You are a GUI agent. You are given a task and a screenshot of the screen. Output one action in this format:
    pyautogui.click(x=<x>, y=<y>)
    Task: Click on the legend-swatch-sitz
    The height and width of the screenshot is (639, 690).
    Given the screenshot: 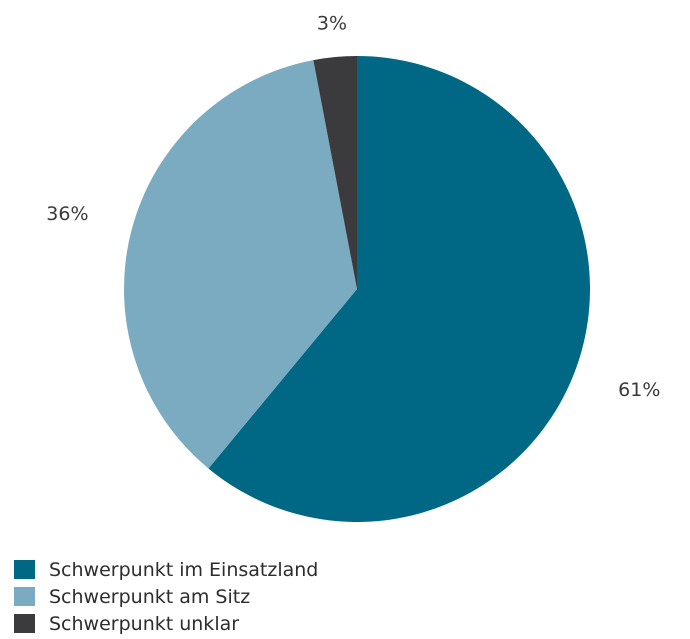 What is the action you would take?
    pyautogui.click(x=24, y=596)
    